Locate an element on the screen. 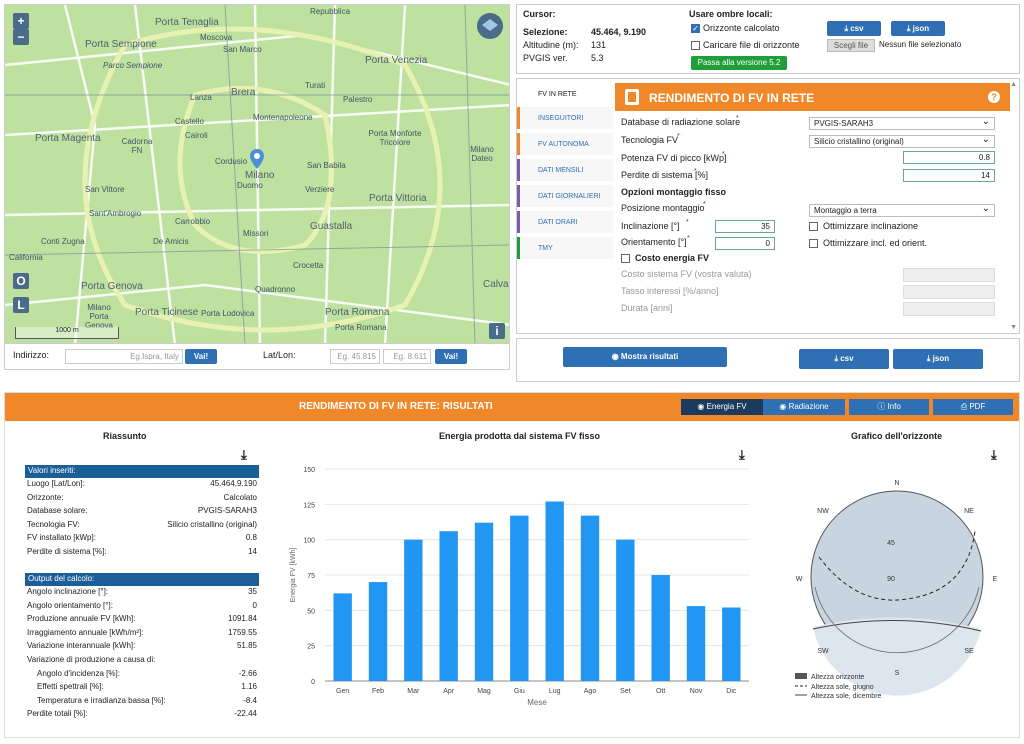 The image size is (1024, 744). summary-key: Angolo d'incidenza [%]: is located at coordinates (78, 673).